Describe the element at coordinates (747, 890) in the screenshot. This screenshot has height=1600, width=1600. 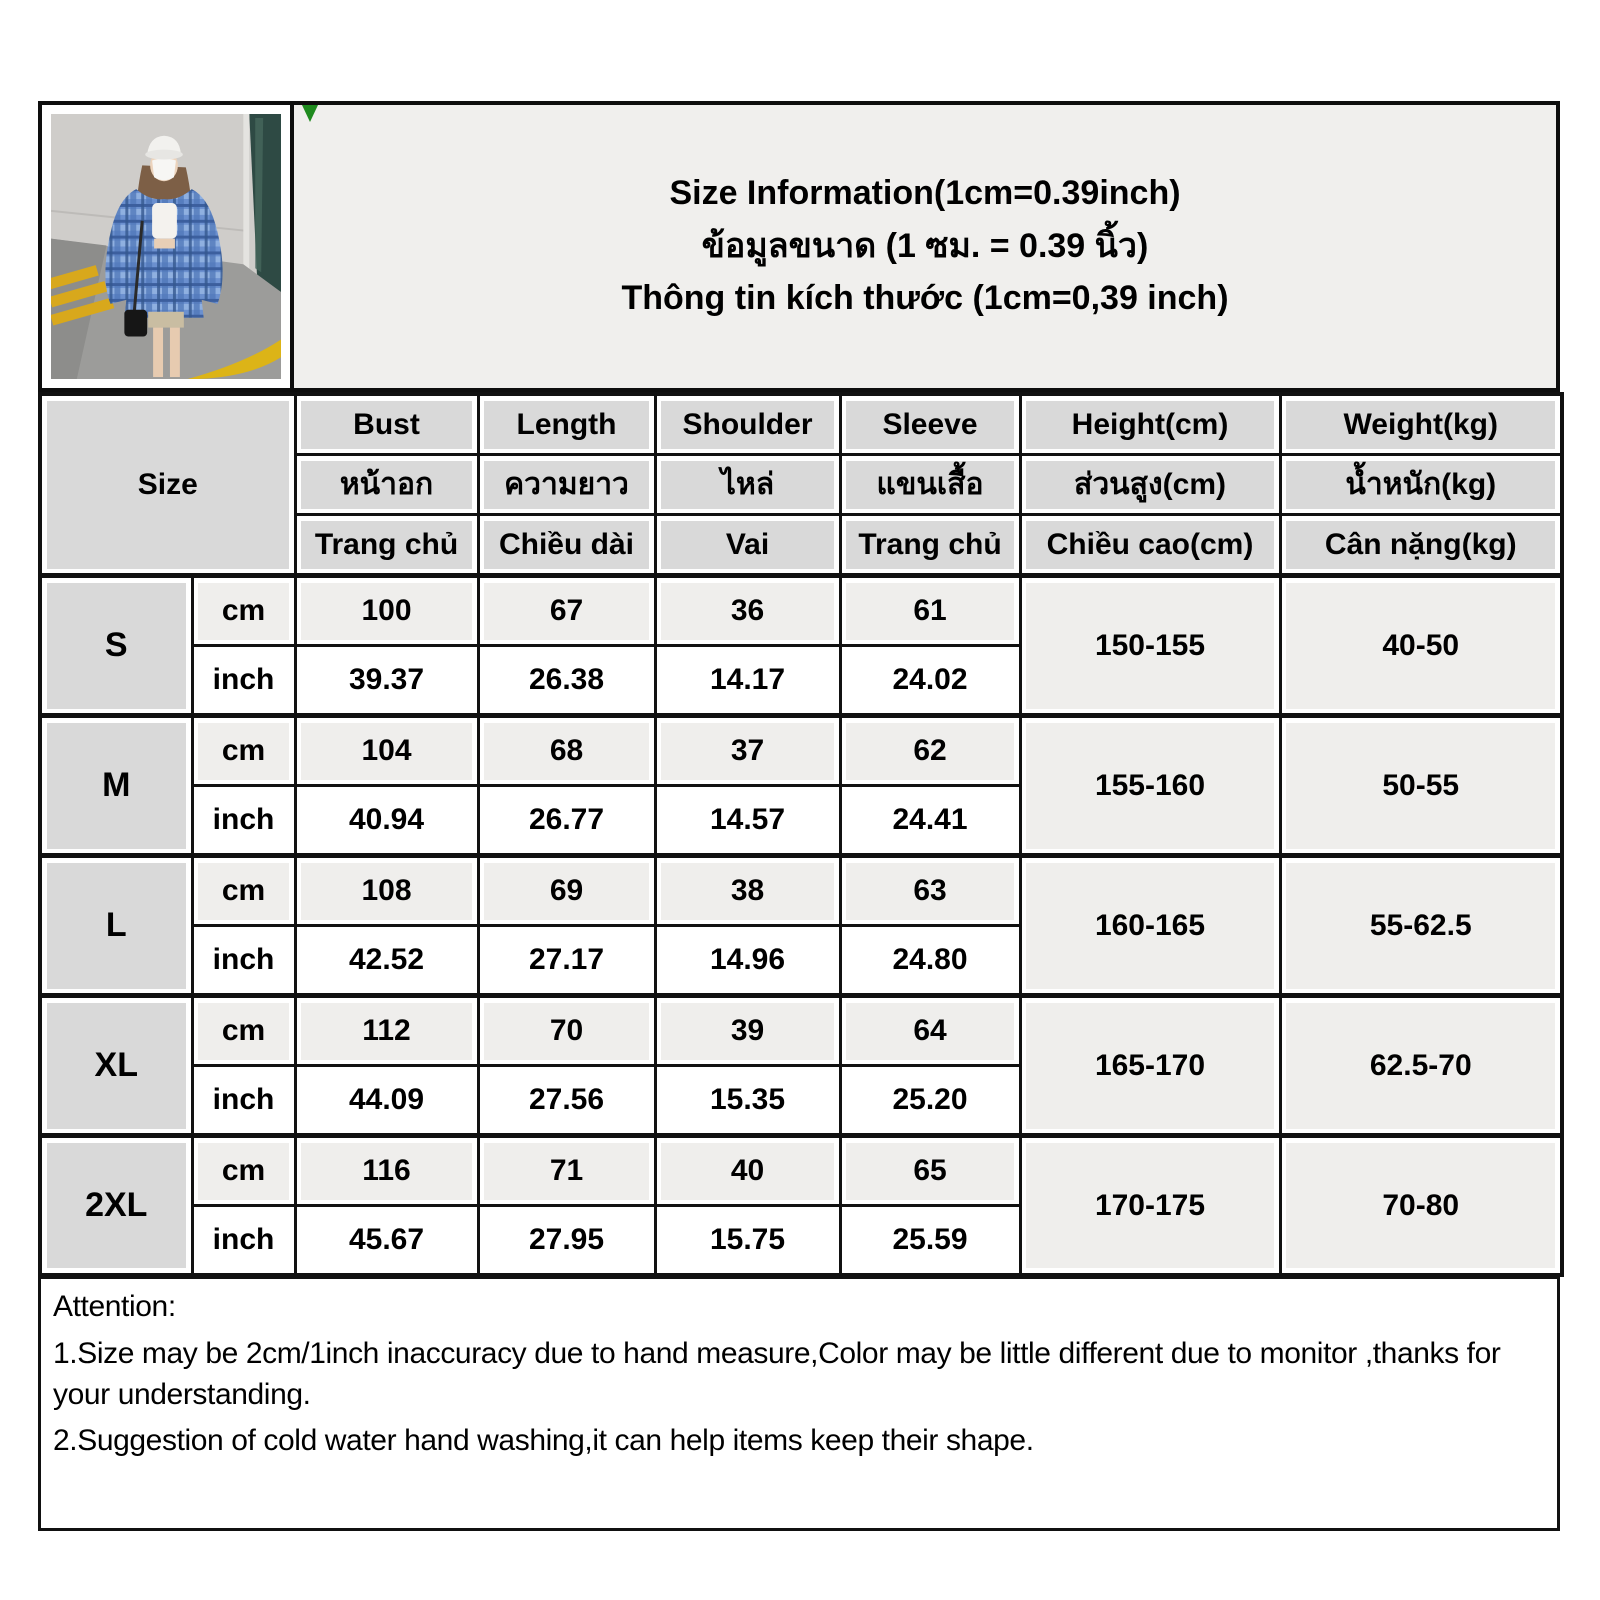
I see `measurement-value: 38` at that location.